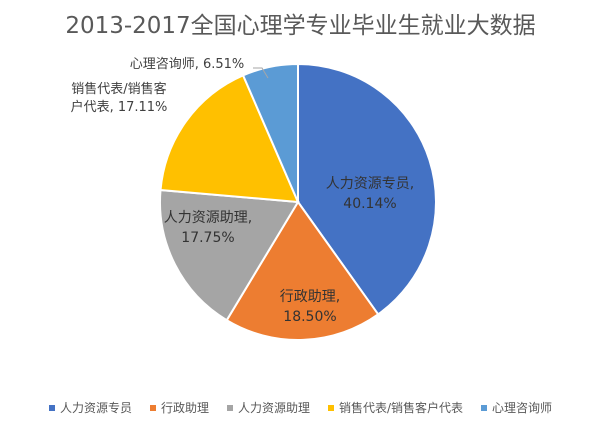  I want to click on legend-label: 行政助理, so click(184, 408).